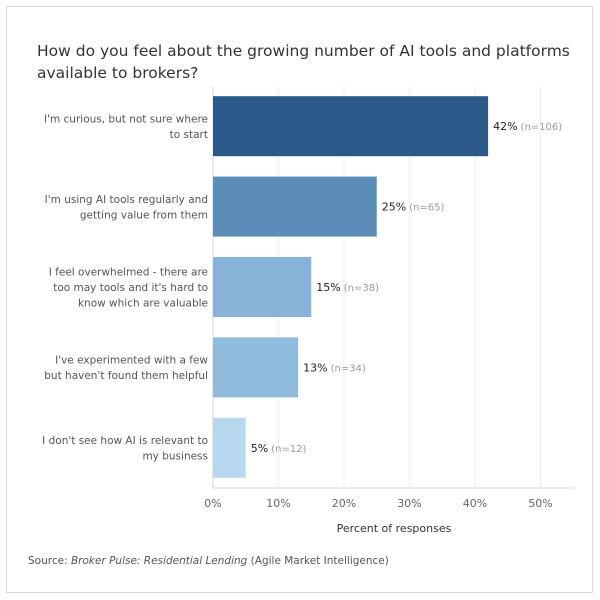 The height and width of the screenshot is (600, 600). What do you see at coordinates (344, 503) in the screenshot?
I see `x-tick-label-2: 20%` at bounding box center [344, 503].